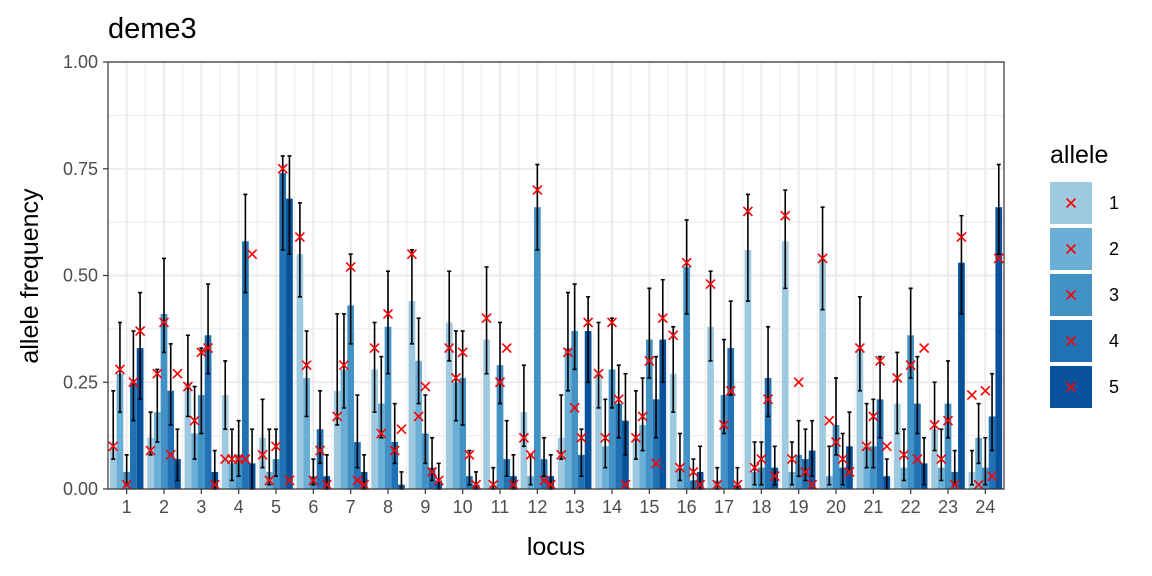 Image resolution: width=1152 pixels, height=576 pixels. I want to click on legend-label: 3, so click(1114, 295).